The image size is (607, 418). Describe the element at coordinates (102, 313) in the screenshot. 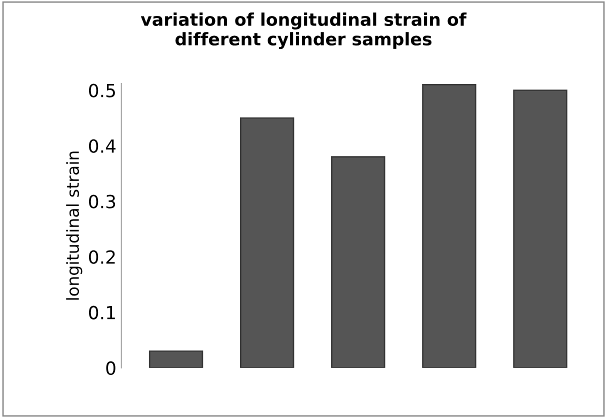

I see `y-tick-label: 0.1` at that location.